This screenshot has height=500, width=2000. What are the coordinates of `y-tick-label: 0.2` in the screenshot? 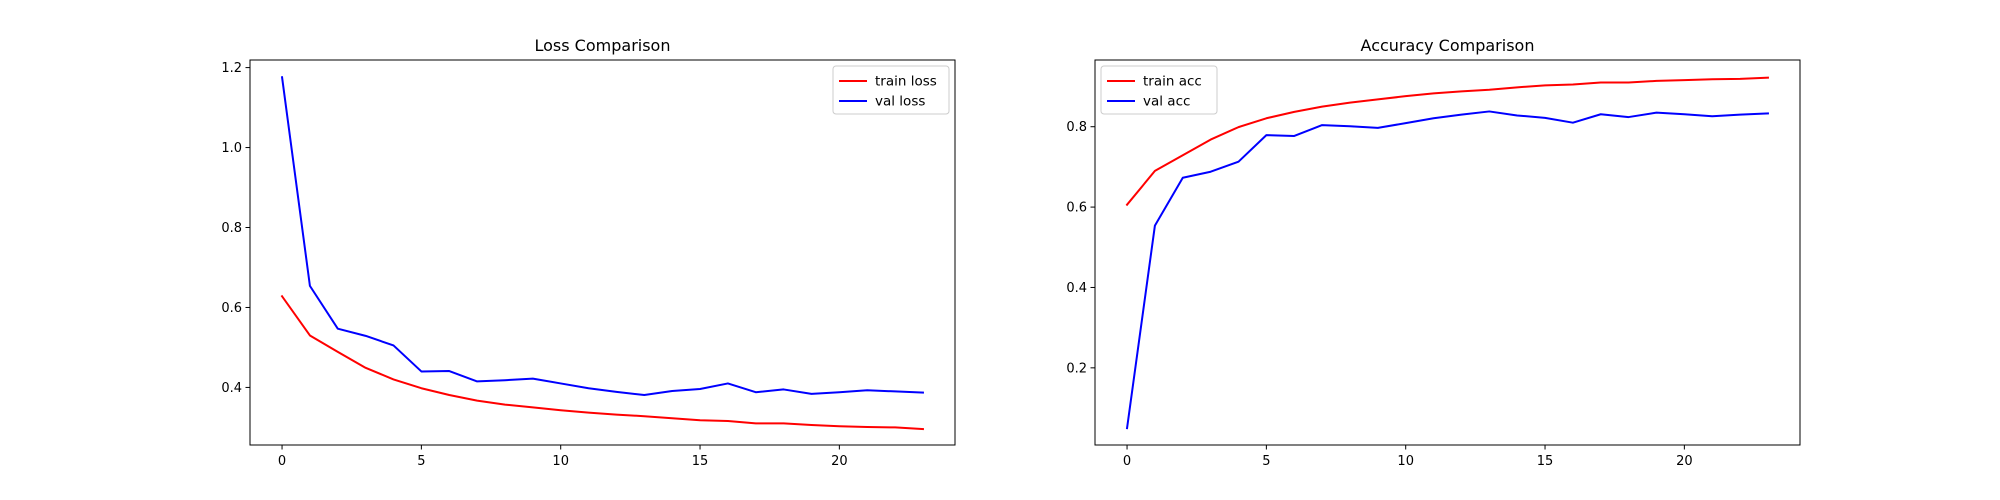 It's located at (1076, 368).